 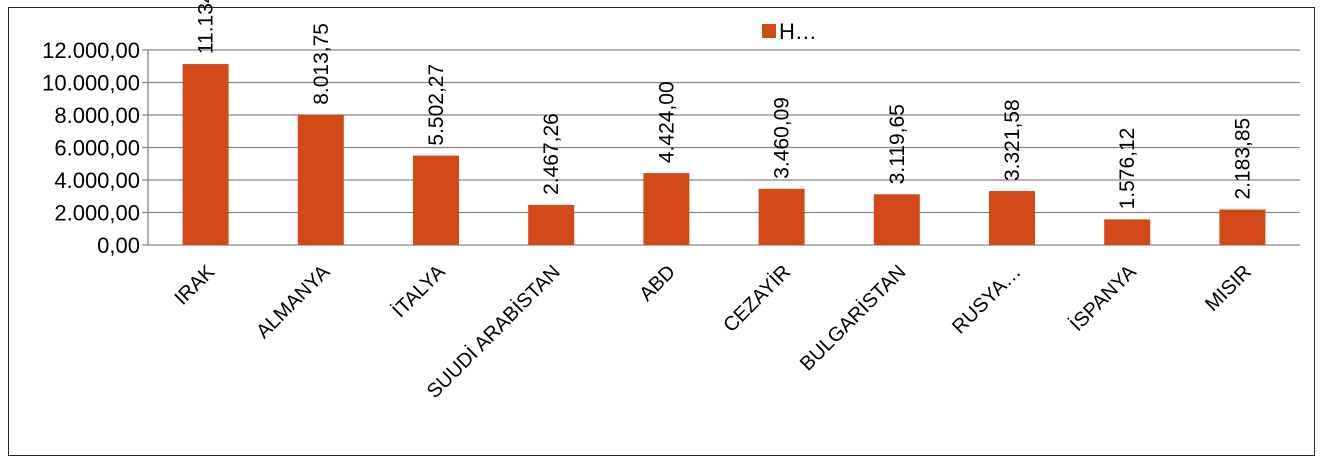 What do you see at coordinates (769, 31) in the screenshot?
I see `legend-swatch` at bounding box center [769, 31].